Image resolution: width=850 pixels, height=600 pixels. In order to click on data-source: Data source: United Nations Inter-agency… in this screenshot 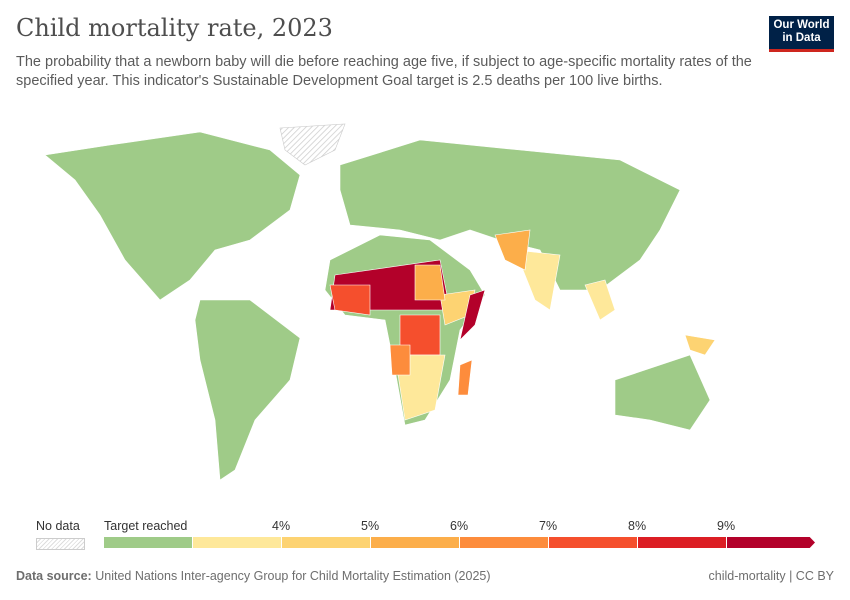, I will do `click(253, 576)`.